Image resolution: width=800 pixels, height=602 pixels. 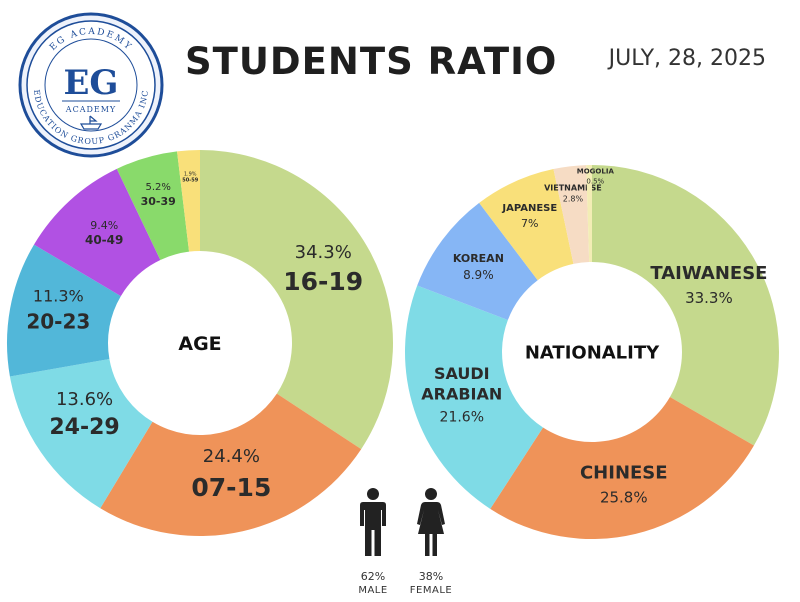 What do you see at coordinates (104, 225) in the screenshot?
I see `age-pct-40-49: 9.4%` at bounding box center [104, 225].